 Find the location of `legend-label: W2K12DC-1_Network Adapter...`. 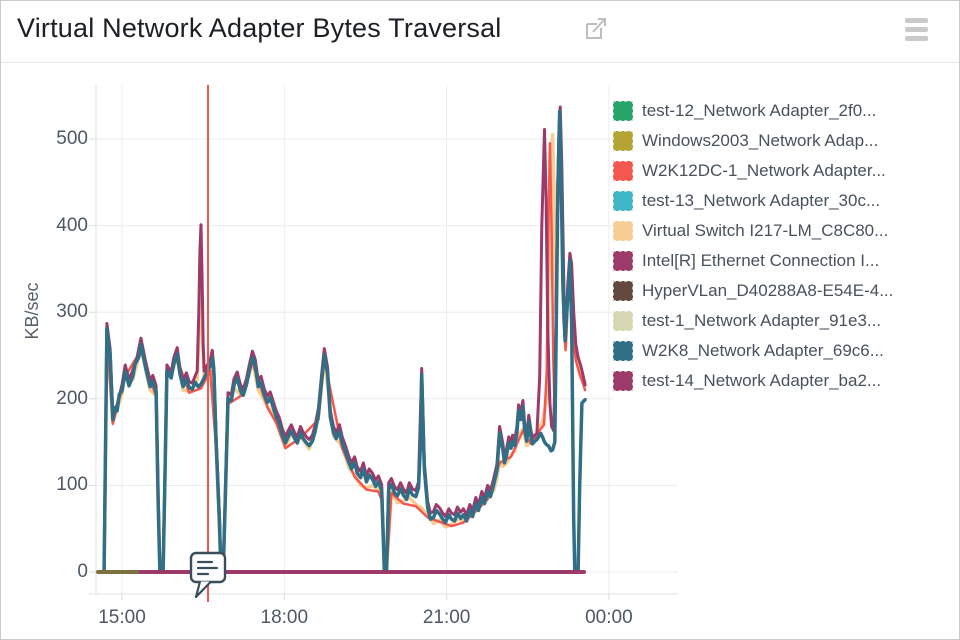

legend-label: W2K12DC-1_Network Adapter... is located at coordinates (764, 170).